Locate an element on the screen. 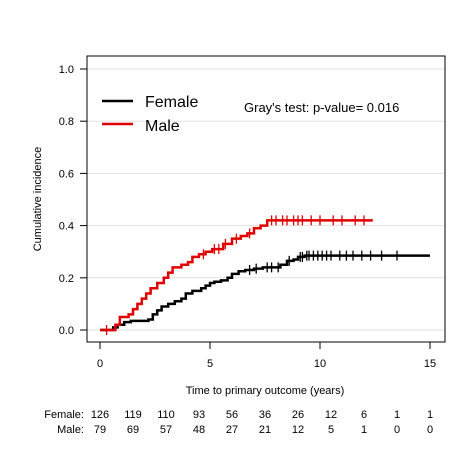  risk-count: 5 is located at coordinates (331, 430).